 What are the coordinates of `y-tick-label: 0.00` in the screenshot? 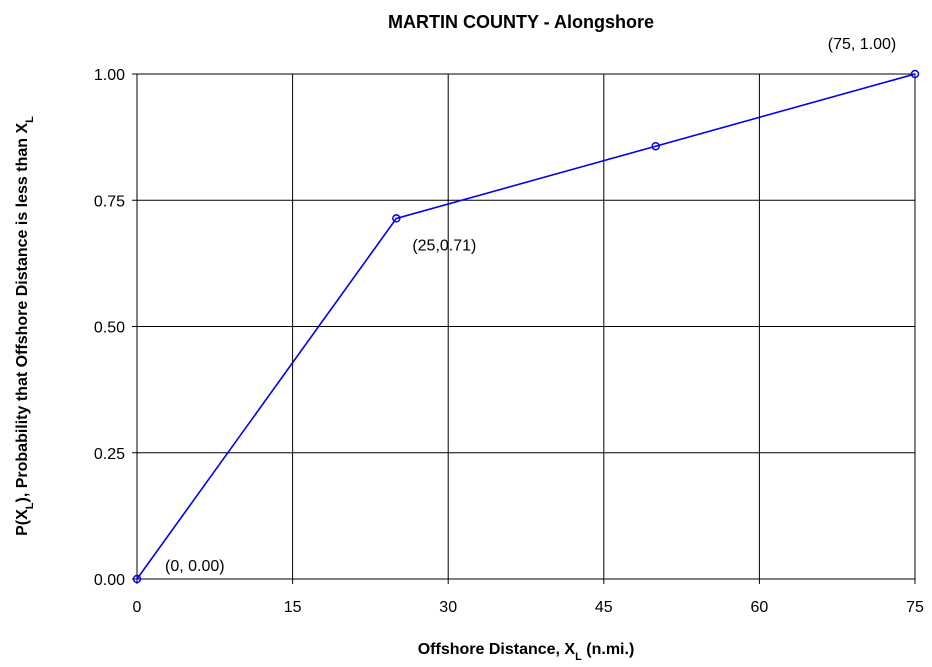 It's located at (109, 580).